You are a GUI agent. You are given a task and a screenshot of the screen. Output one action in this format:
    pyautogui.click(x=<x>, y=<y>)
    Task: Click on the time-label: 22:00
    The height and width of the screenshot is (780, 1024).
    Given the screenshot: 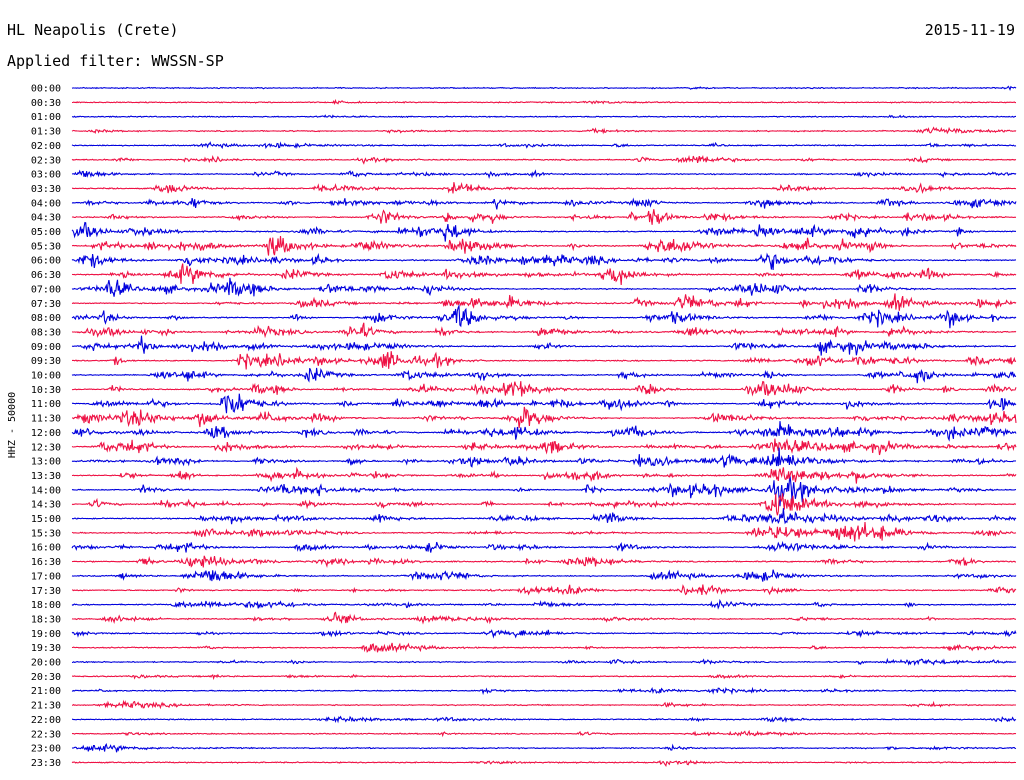 What is the action you would take?
    pyautogui.click(x=46, y=720)
    